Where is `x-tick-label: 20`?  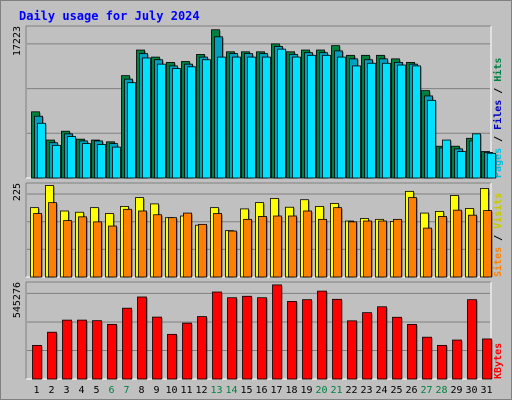 x-tick-label: 20 is located at coordinates (321, 390).